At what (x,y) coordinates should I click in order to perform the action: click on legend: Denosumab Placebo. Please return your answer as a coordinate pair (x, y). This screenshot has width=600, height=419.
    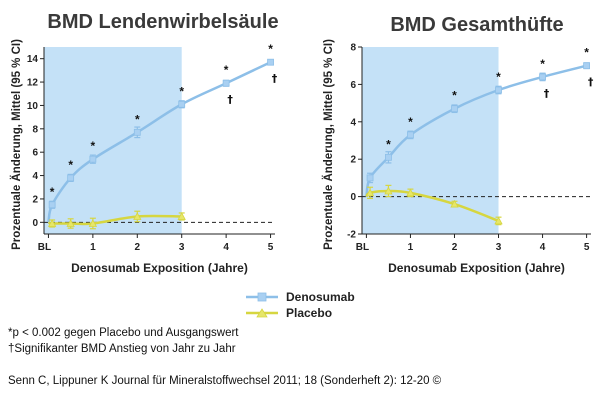
    Looking at the image, I should click on (300, 305).